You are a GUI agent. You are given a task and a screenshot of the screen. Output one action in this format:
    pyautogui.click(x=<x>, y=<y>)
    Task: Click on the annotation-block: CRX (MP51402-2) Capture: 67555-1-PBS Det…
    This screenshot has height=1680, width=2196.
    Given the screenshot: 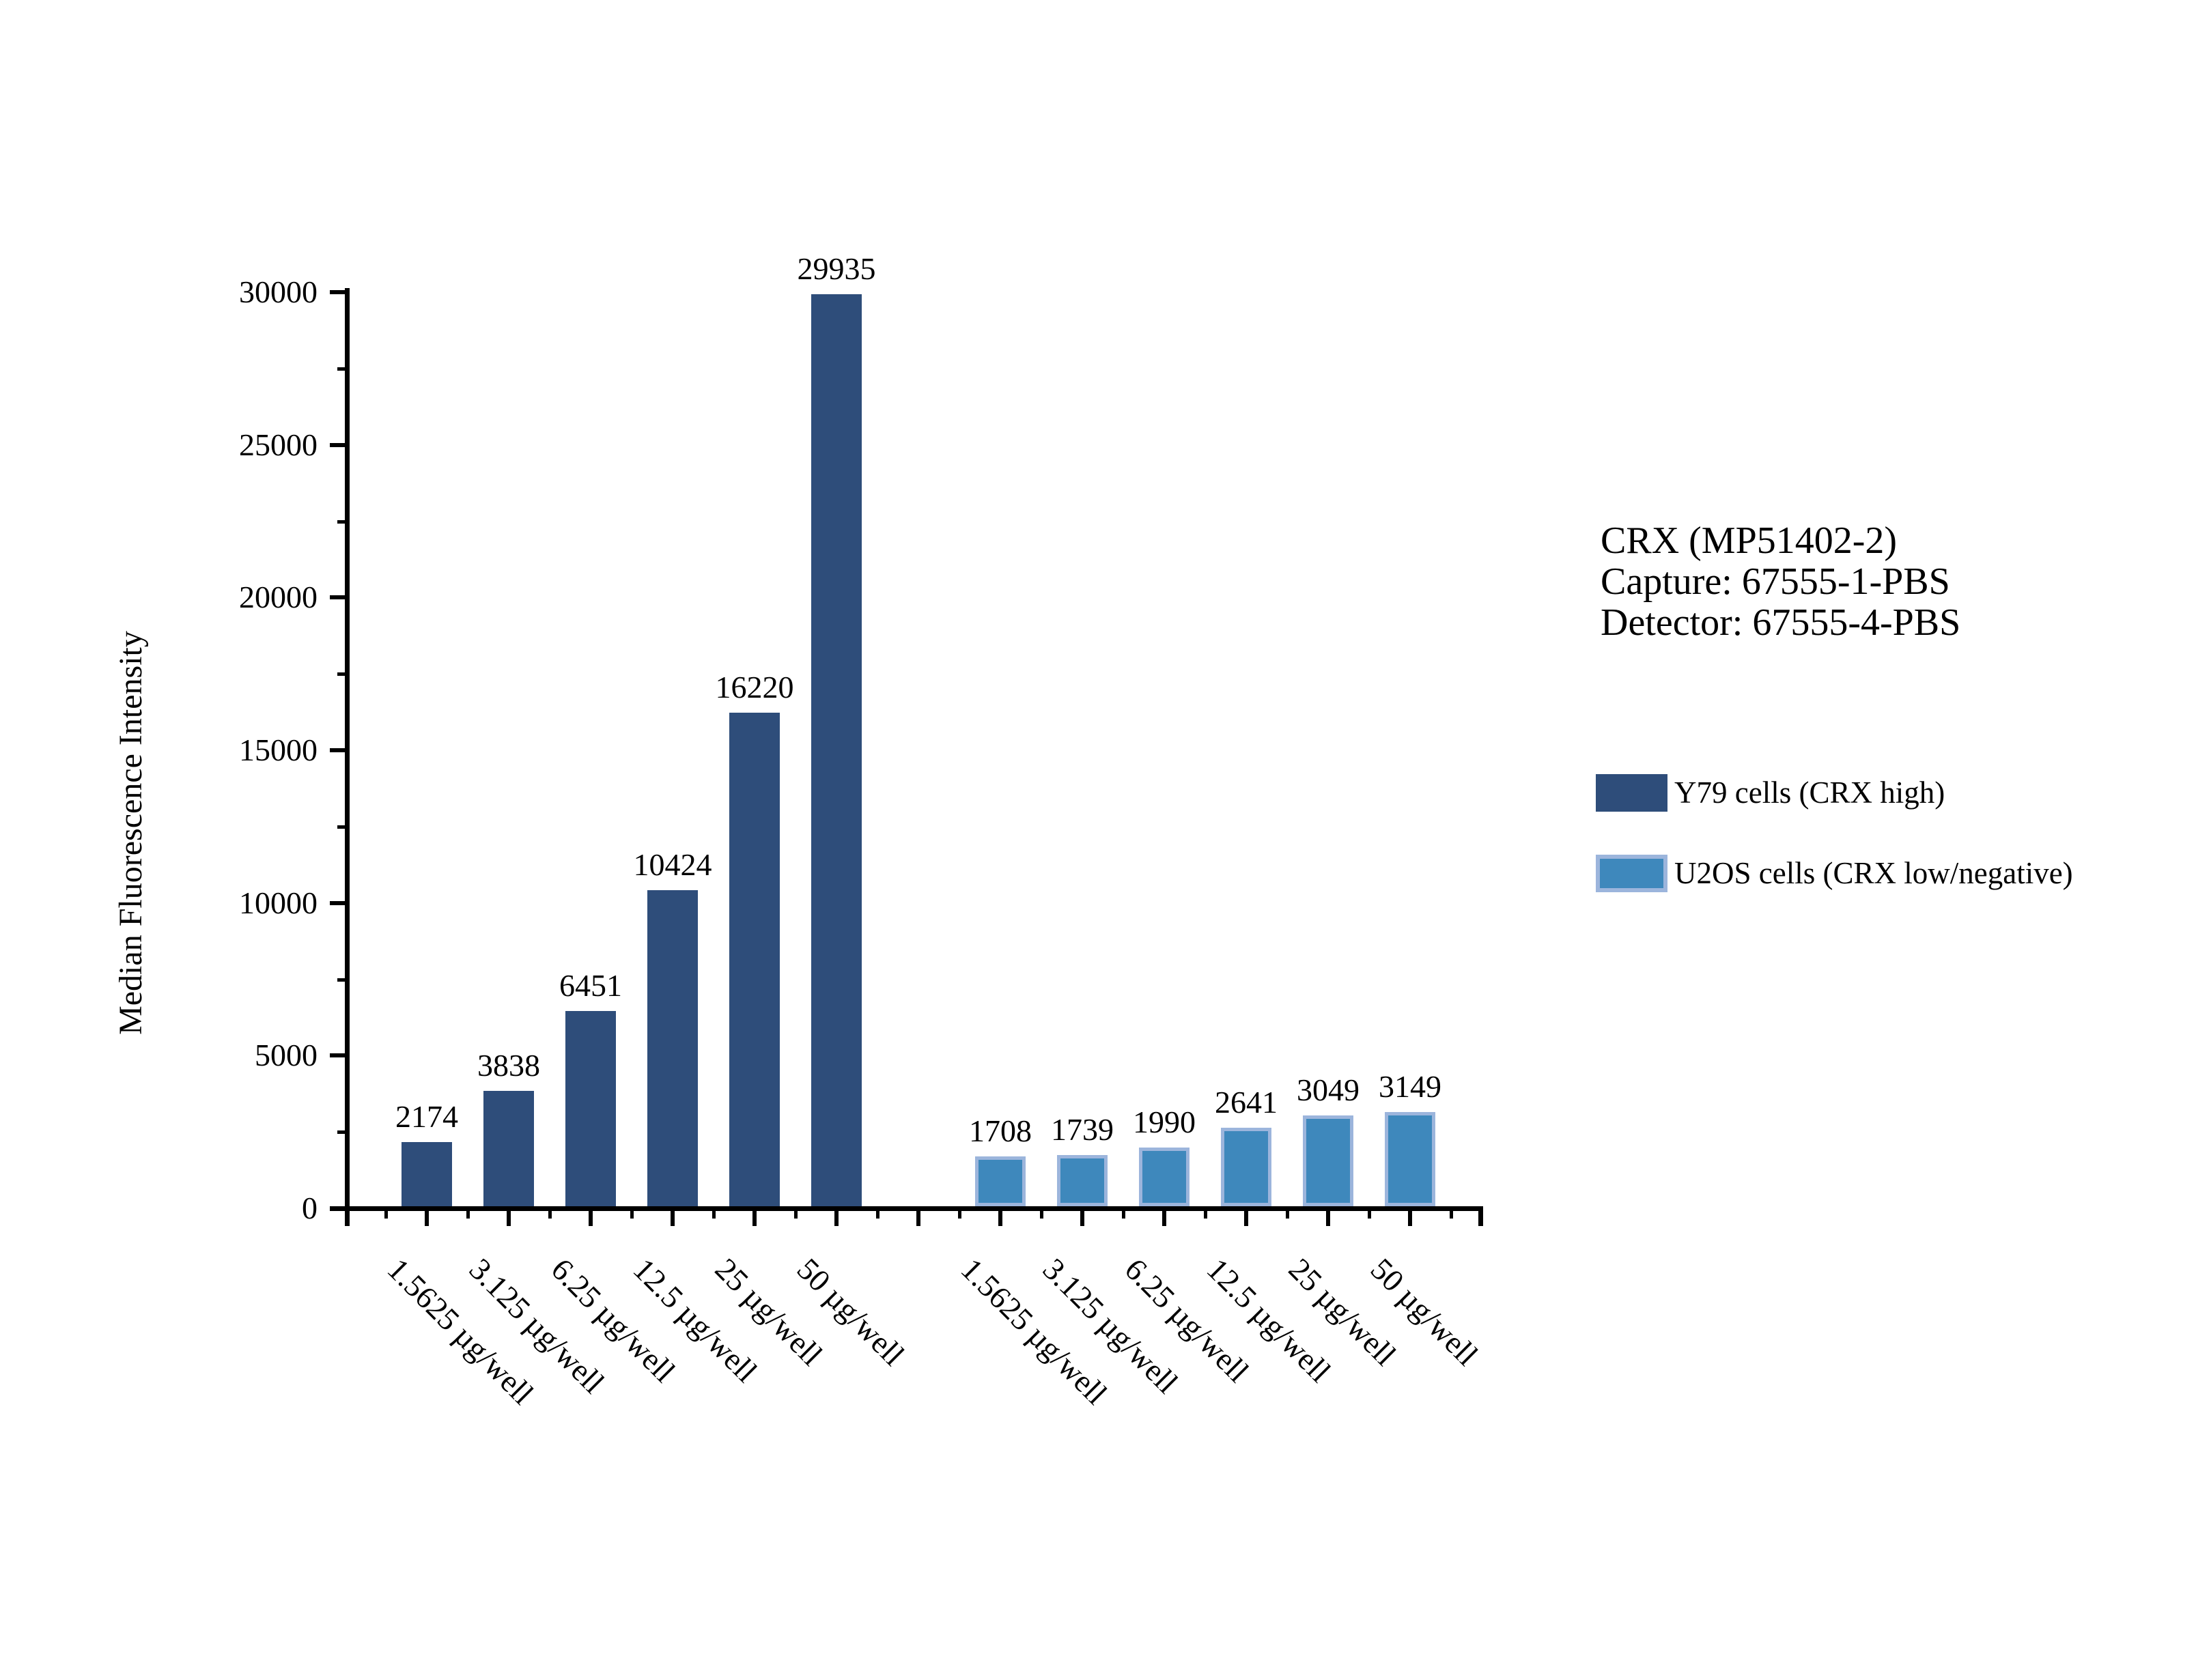 What is the action you would take?
    pyautogui.click(x=1780, y=581)
    